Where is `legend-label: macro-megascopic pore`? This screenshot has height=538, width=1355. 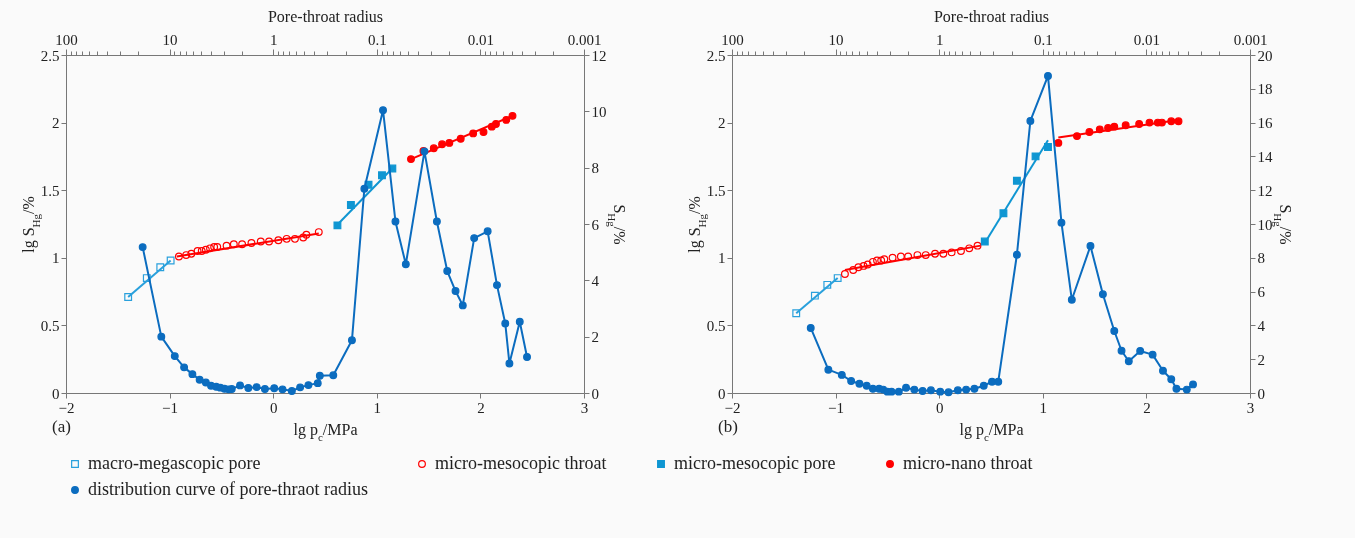 legend-label: macro-megascopic pore is located at coordinates (174, 463).